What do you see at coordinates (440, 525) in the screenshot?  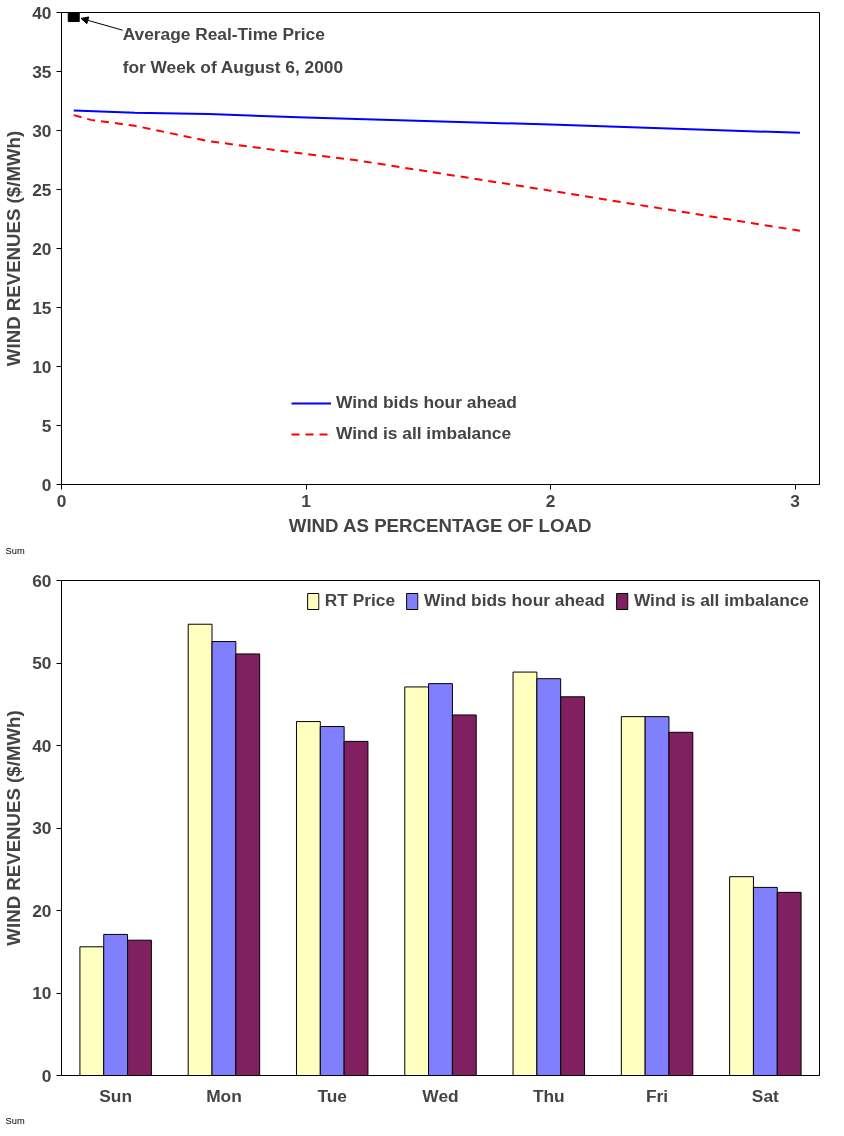 I see `x-axis-title: WIND AS PERCENTAGE OF LOAD` at bounding box center [440, 525].